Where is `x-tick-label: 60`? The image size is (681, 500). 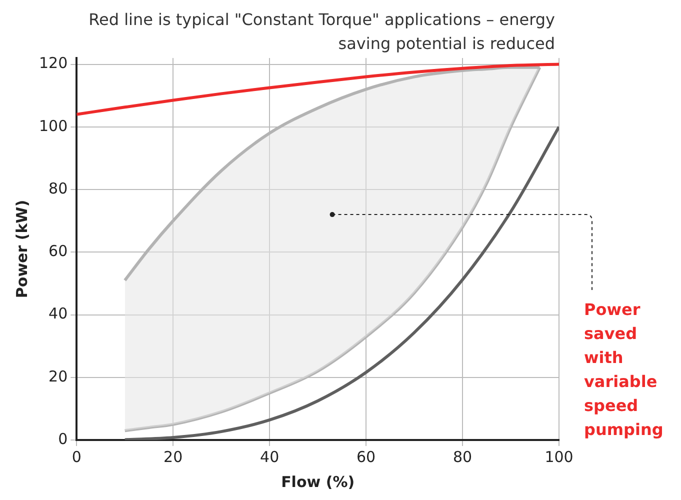
x-tick-label: 60 is located at coordinates (366, 457).